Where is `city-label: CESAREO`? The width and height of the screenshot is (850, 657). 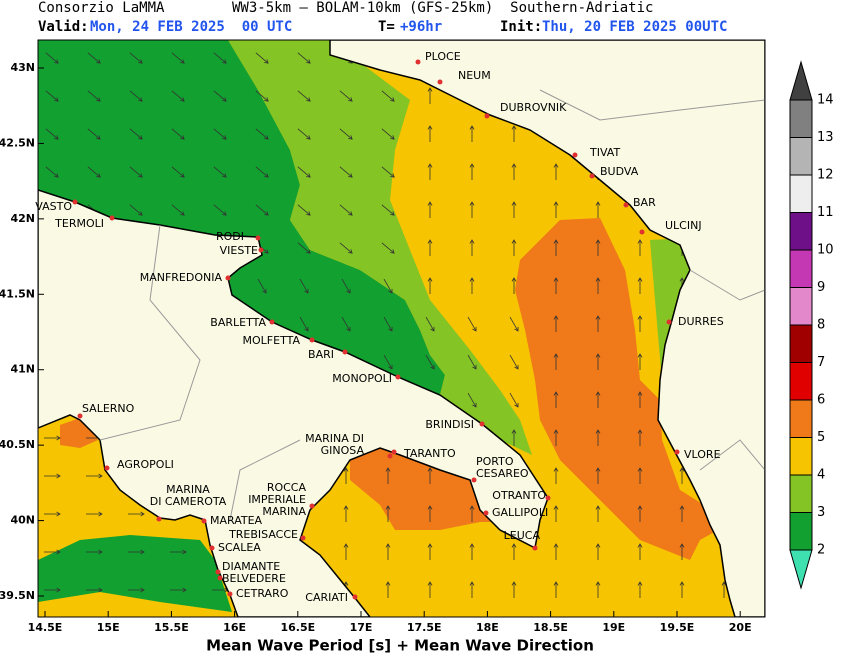 city-label: CESAREO is located at coordinates (502, 473).